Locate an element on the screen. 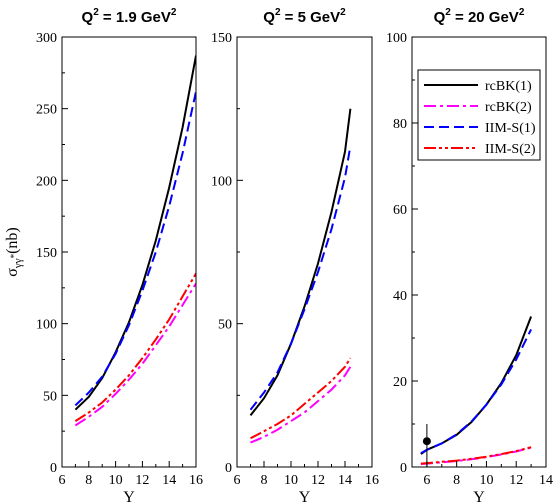 The width and height of the screenshot is (554, 504). y-tick-label: 300 is located at coordinates (46, 38).